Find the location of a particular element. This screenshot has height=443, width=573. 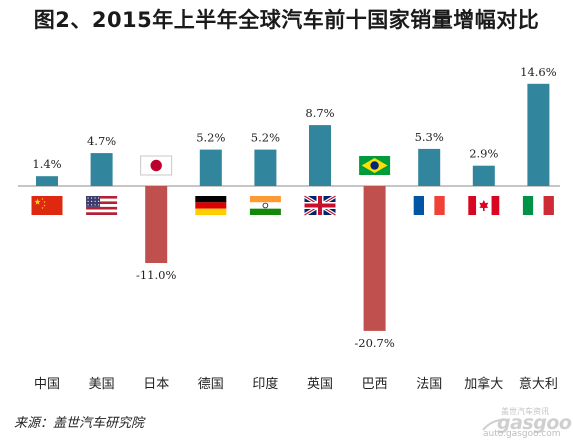

category-label-6: 英国 is located at coordinates (320, 384).